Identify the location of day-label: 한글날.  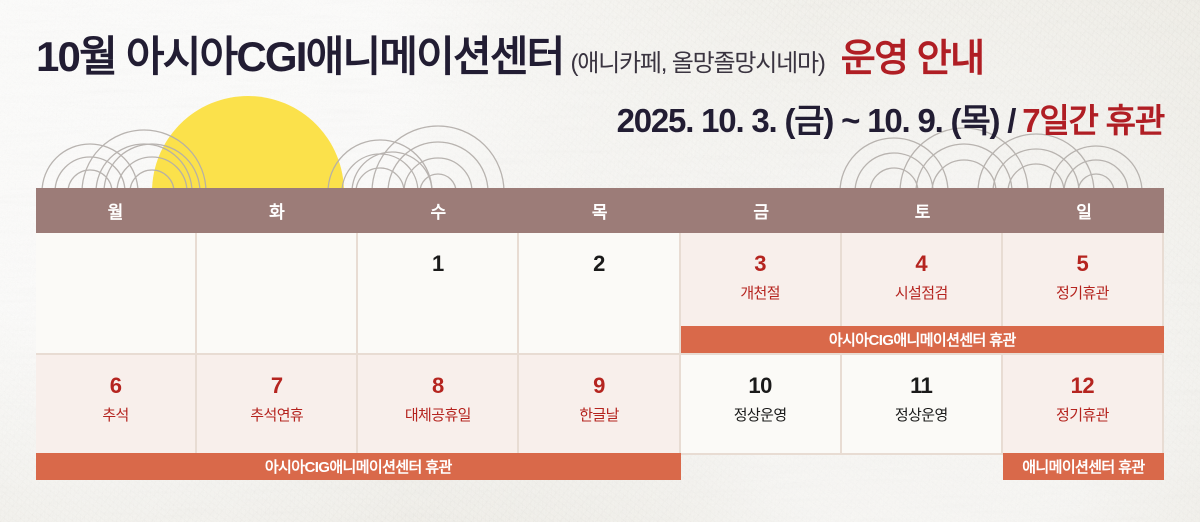
(599, 415).